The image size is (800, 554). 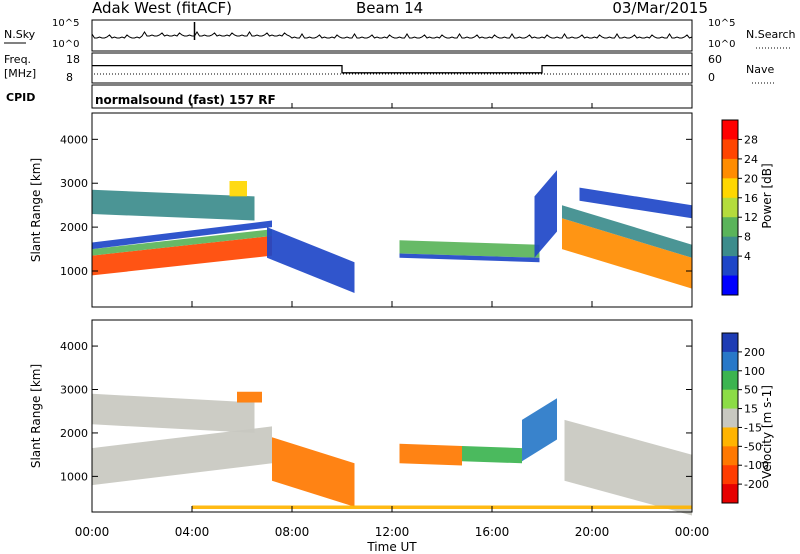 I want to click on colorbar-tick-label: 4, so click(x=747, y=256).